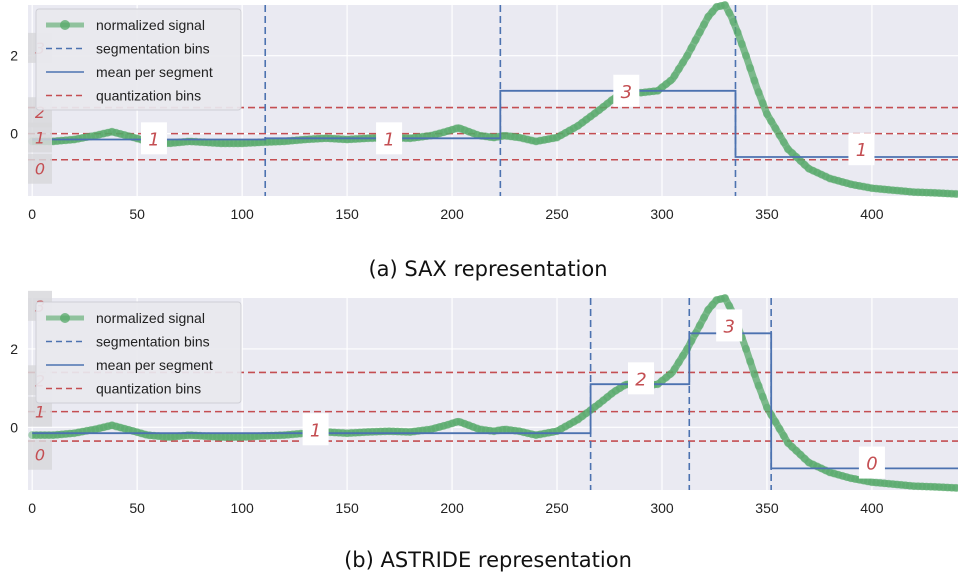 The height and width of the screenshot is (579, 958). What do you see at coordinates (32, 214) in the screenshot?
I see `x-tick-label: 0` at bounding box center [32, 214].